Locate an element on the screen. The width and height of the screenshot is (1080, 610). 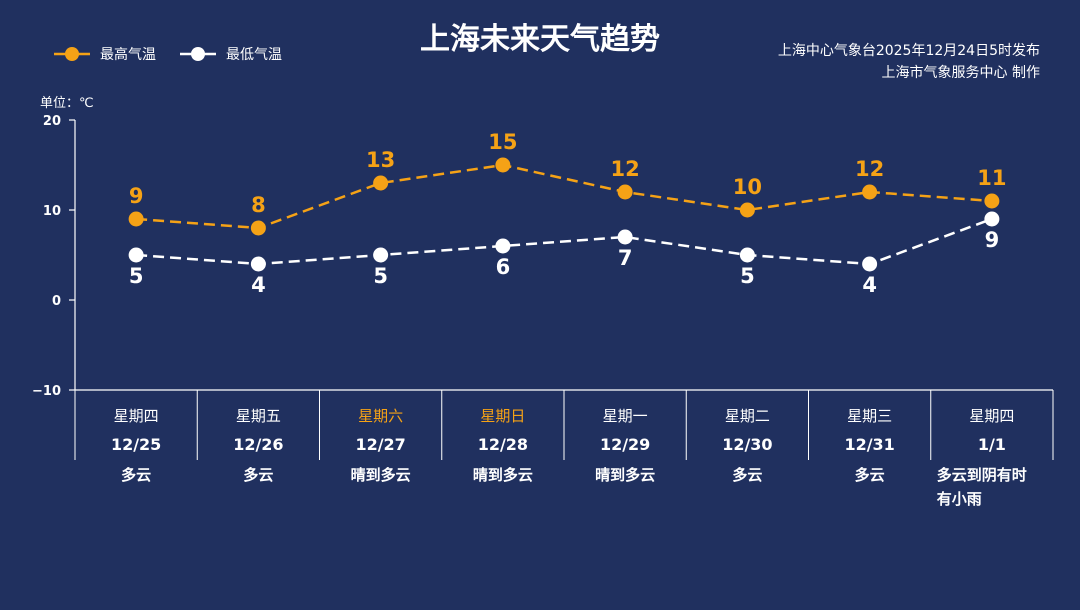
y-tick-label: −10 is located at coordinates (46, 391).